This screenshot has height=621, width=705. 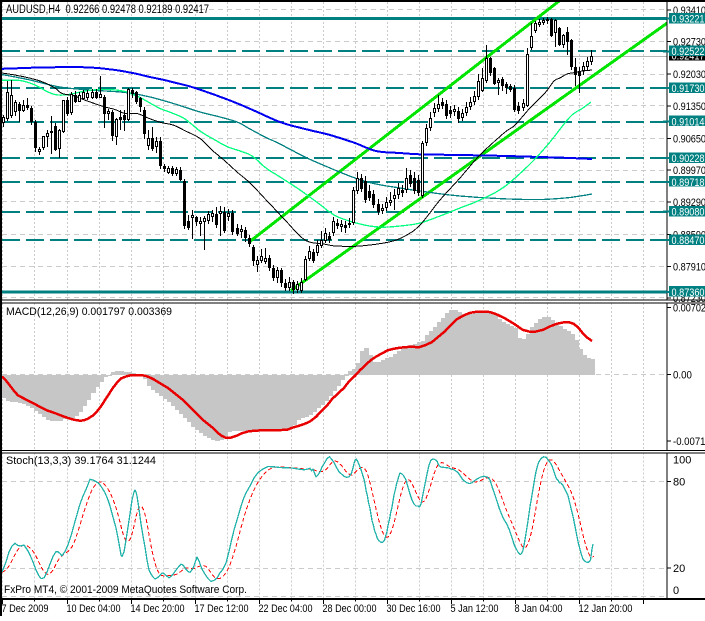 What do you see at coordinates (606, 609) in the screenshot?
I see `svg-text: 12 Jan 20:00` at bounding box center [606, 609].